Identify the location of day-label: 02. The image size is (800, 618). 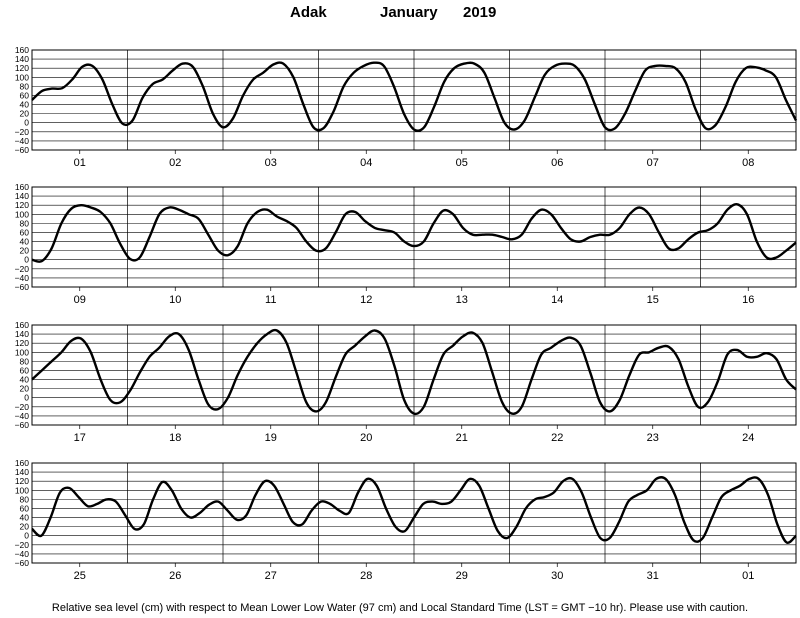
(175, 163).